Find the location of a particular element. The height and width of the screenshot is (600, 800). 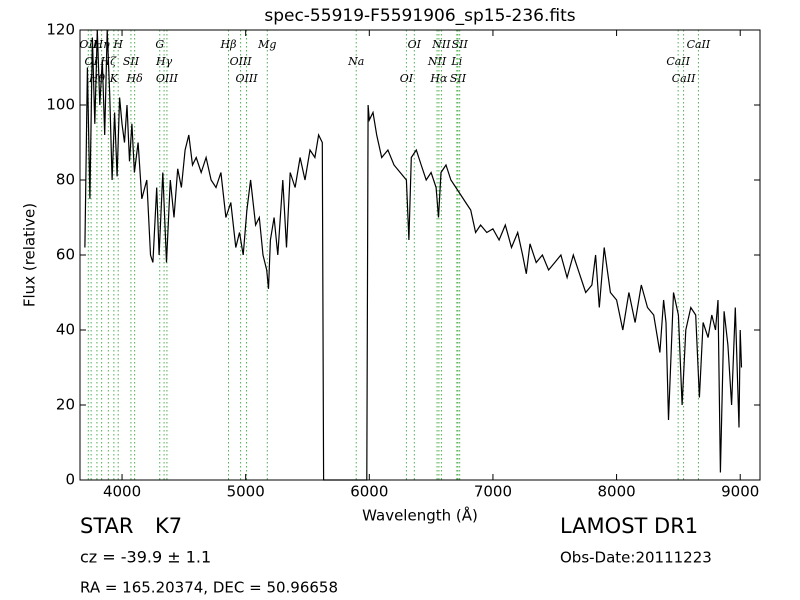

spectral-line-label: K is located at coordinates (114, 78).